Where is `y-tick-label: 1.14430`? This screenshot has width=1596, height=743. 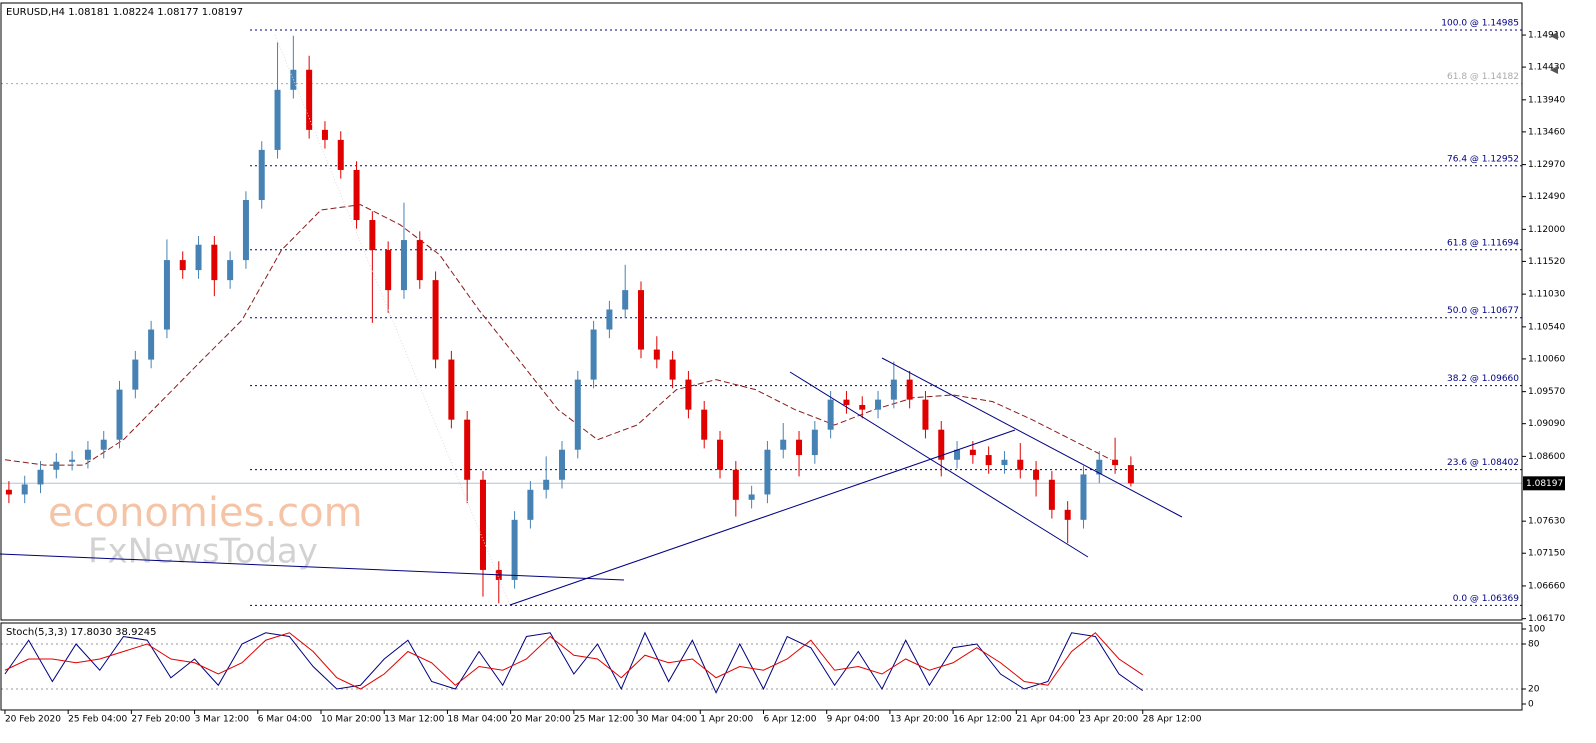
y-tick-label: 1.14430 is located at coordinates (1546, 68).